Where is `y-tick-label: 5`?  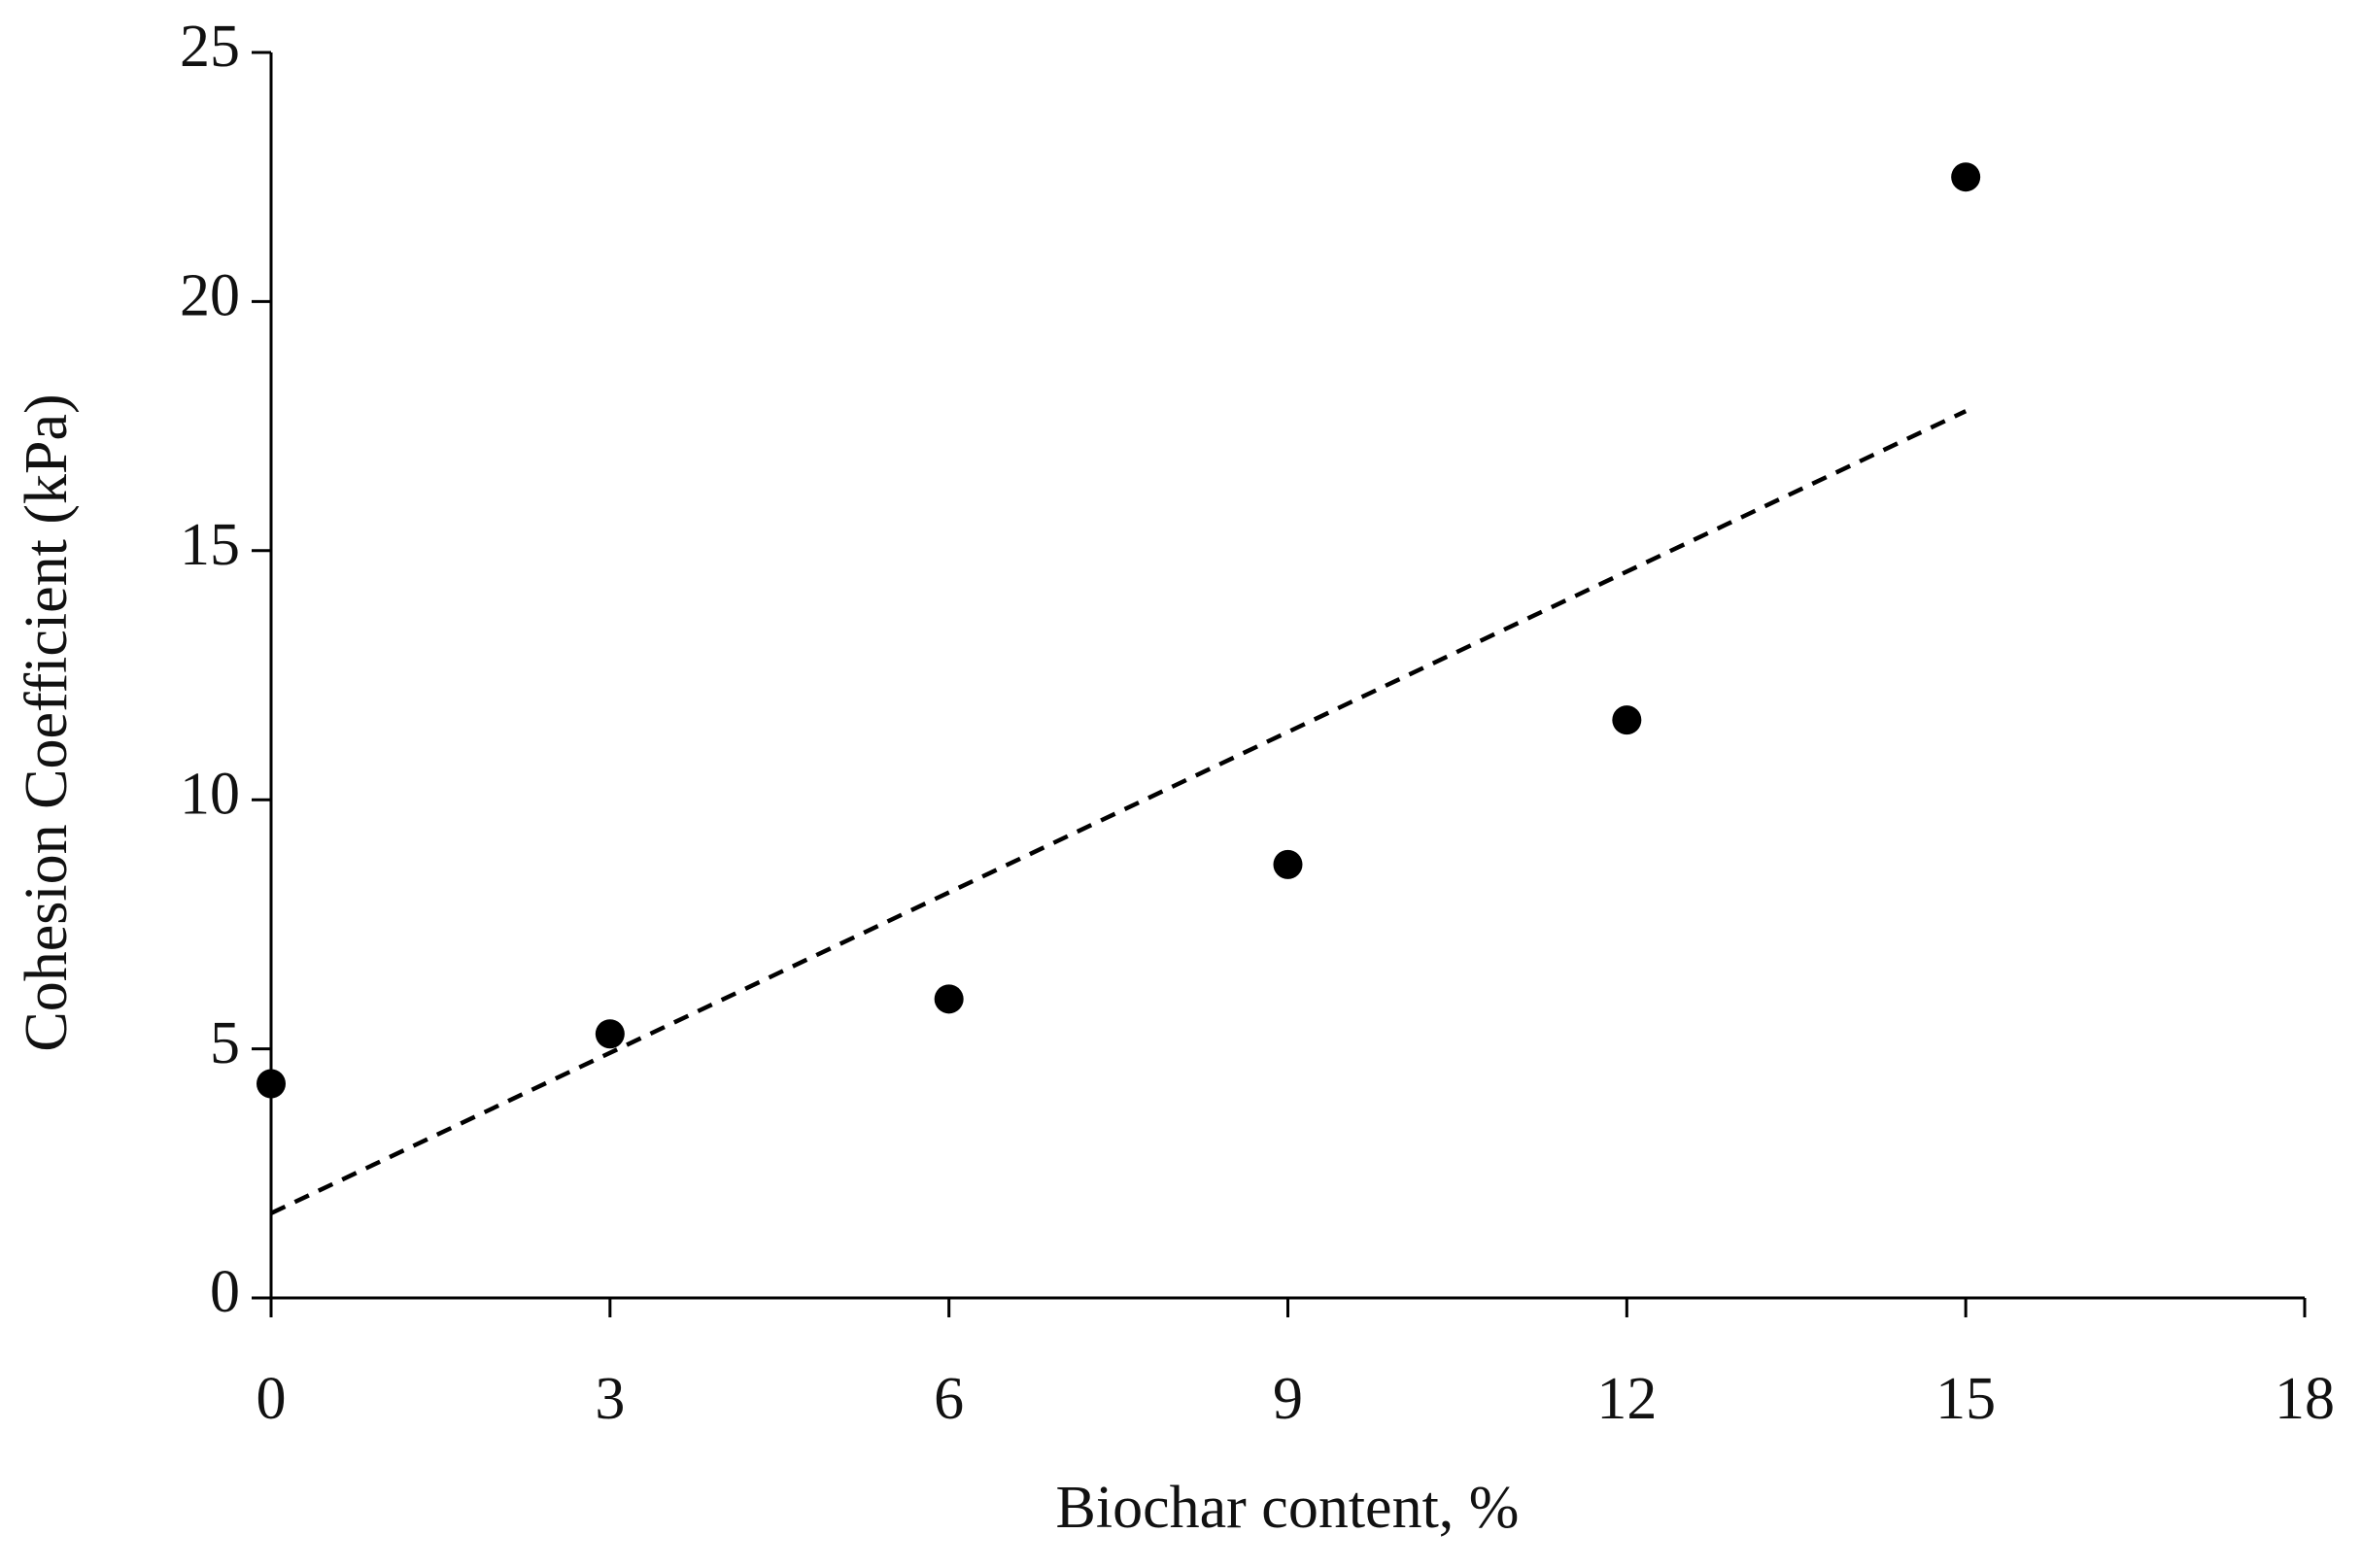
y-tick-label: 5 is located at coordinates (225, 1043).